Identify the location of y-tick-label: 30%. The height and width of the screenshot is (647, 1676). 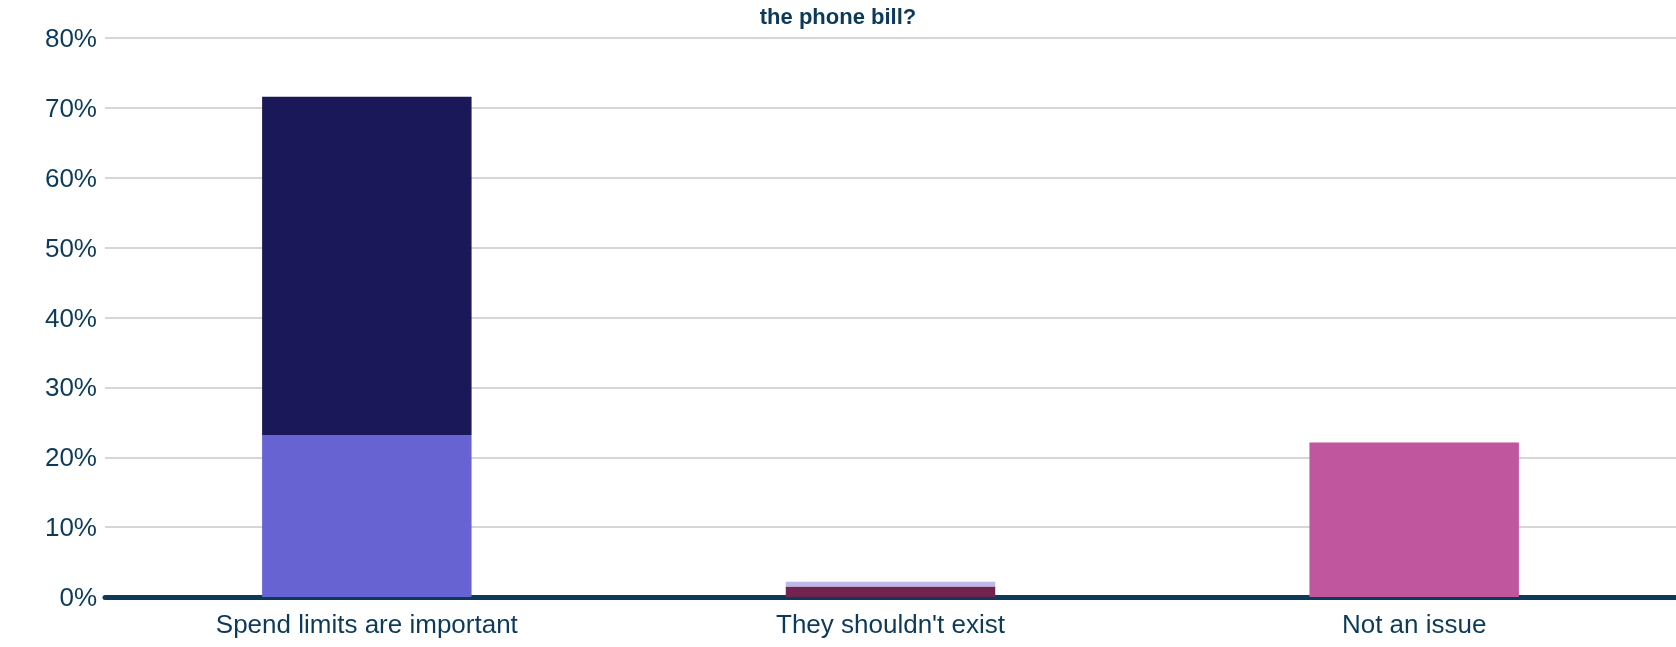
(70, 387).